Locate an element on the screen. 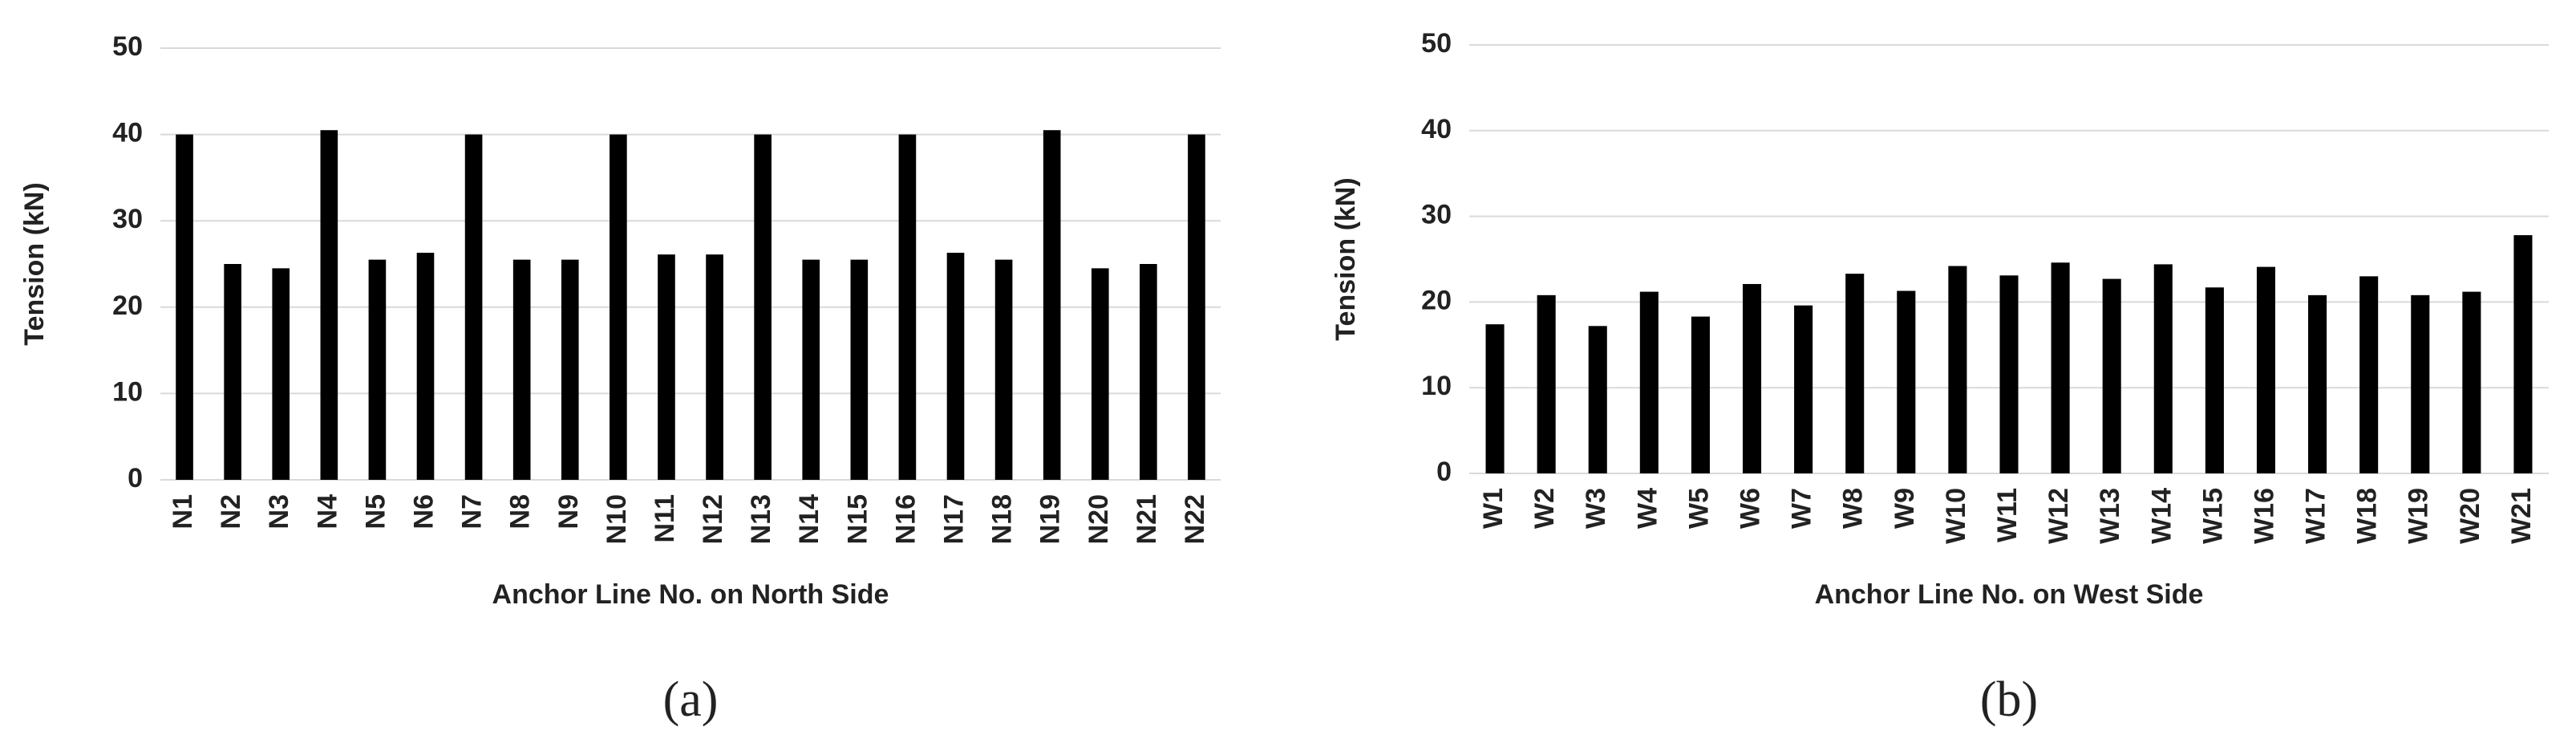  x-tick-label: N20 is located at coordinates (1098, 519).